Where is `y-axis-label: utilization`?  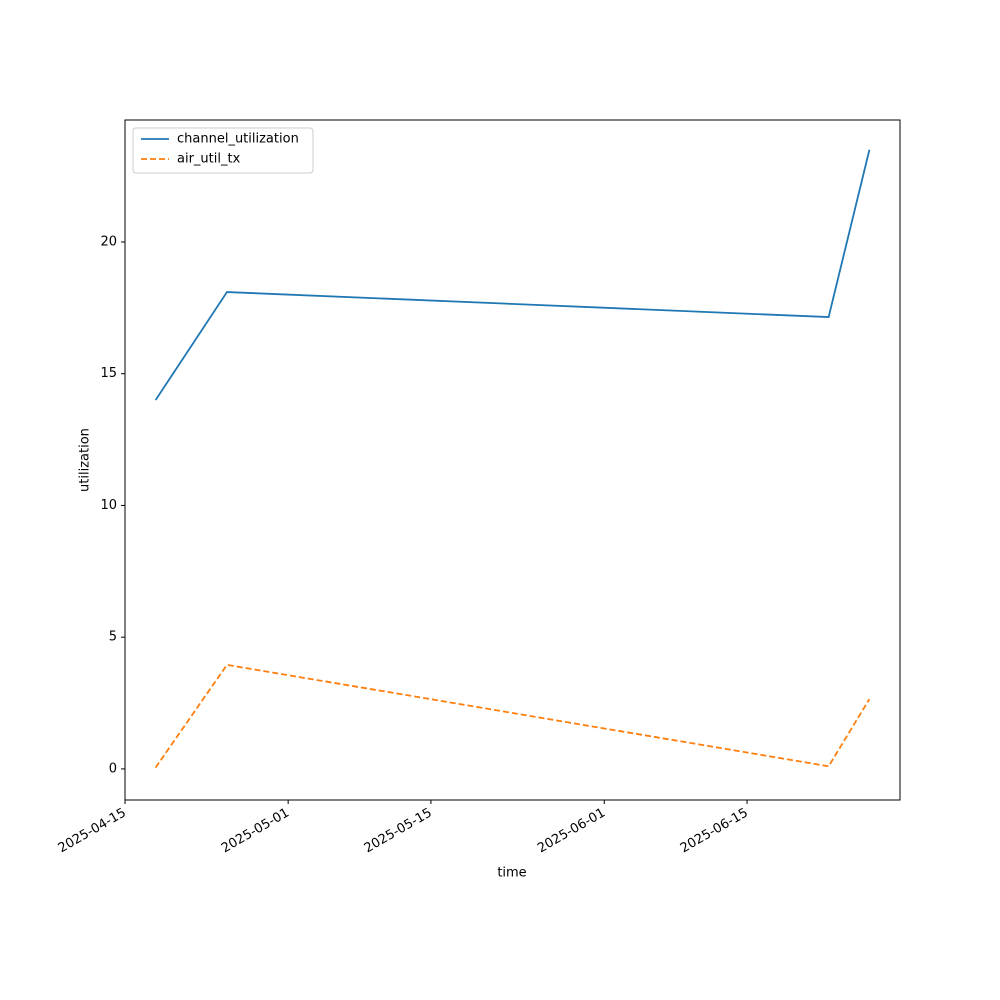
y-axis-label: utilization is located at coordinates (85, 460).